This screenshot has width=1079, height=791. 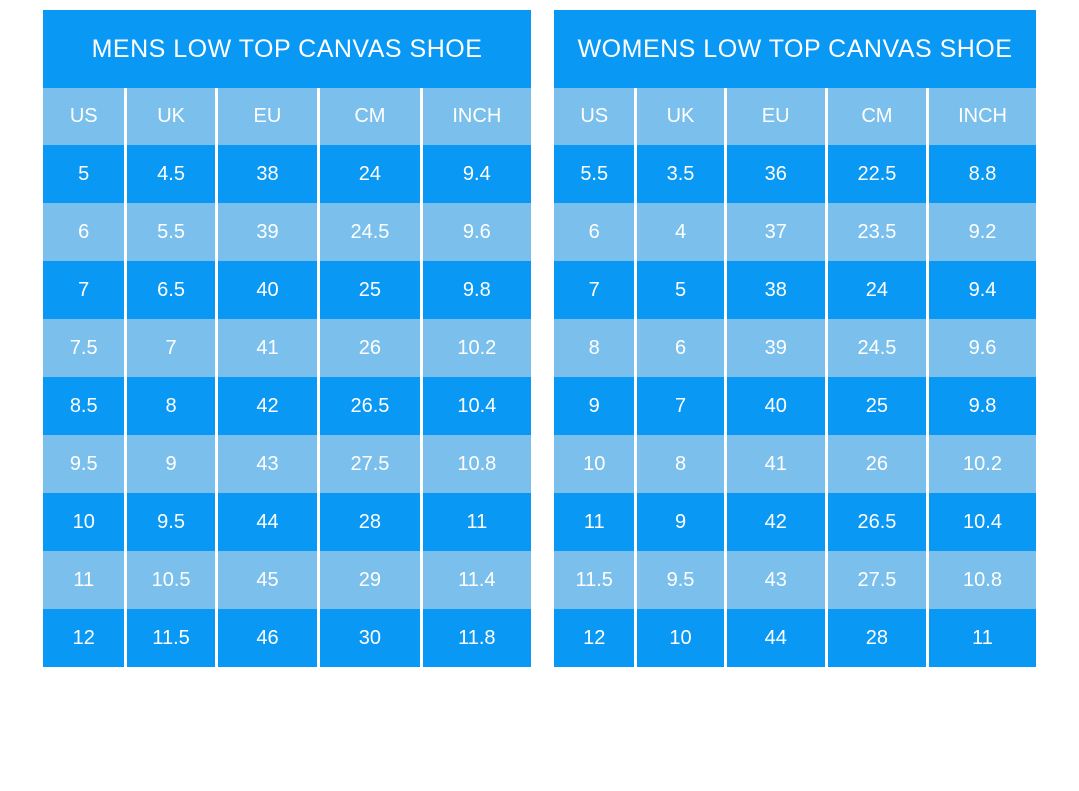 I want to click on table-row: 8.5 8 42 26.5 10.4, so click(x=287, y=406).